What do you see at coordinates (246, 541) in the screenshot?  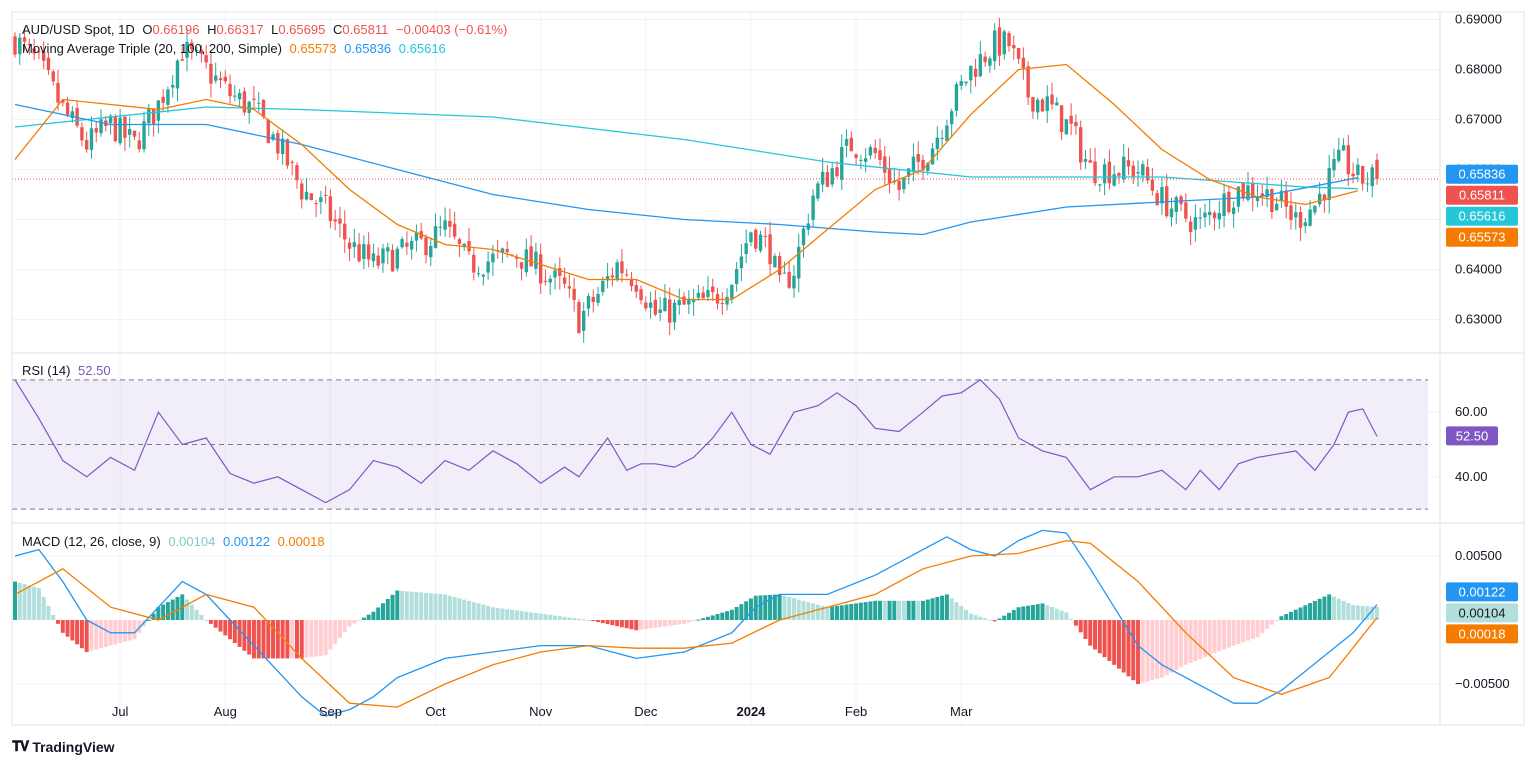 I see `macd-value: 0.00122` at bounding box center [246, 541].